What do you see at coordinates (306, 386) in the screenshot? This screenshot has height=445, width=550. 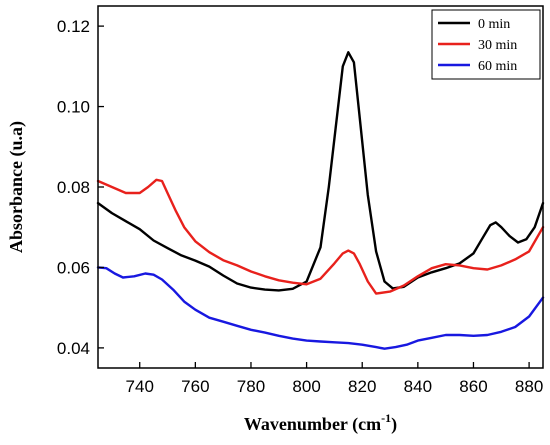 I see `x-tick-label: 800` at bounding box center [306, 386].